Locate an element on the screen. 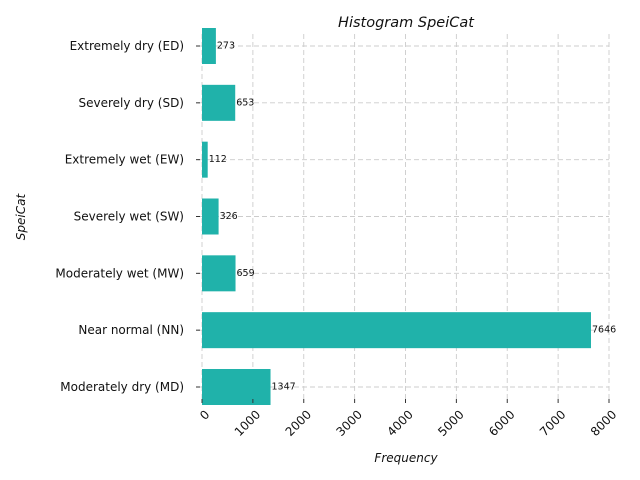  x-tick-label: 8000 is located at coordinates (603, 422).